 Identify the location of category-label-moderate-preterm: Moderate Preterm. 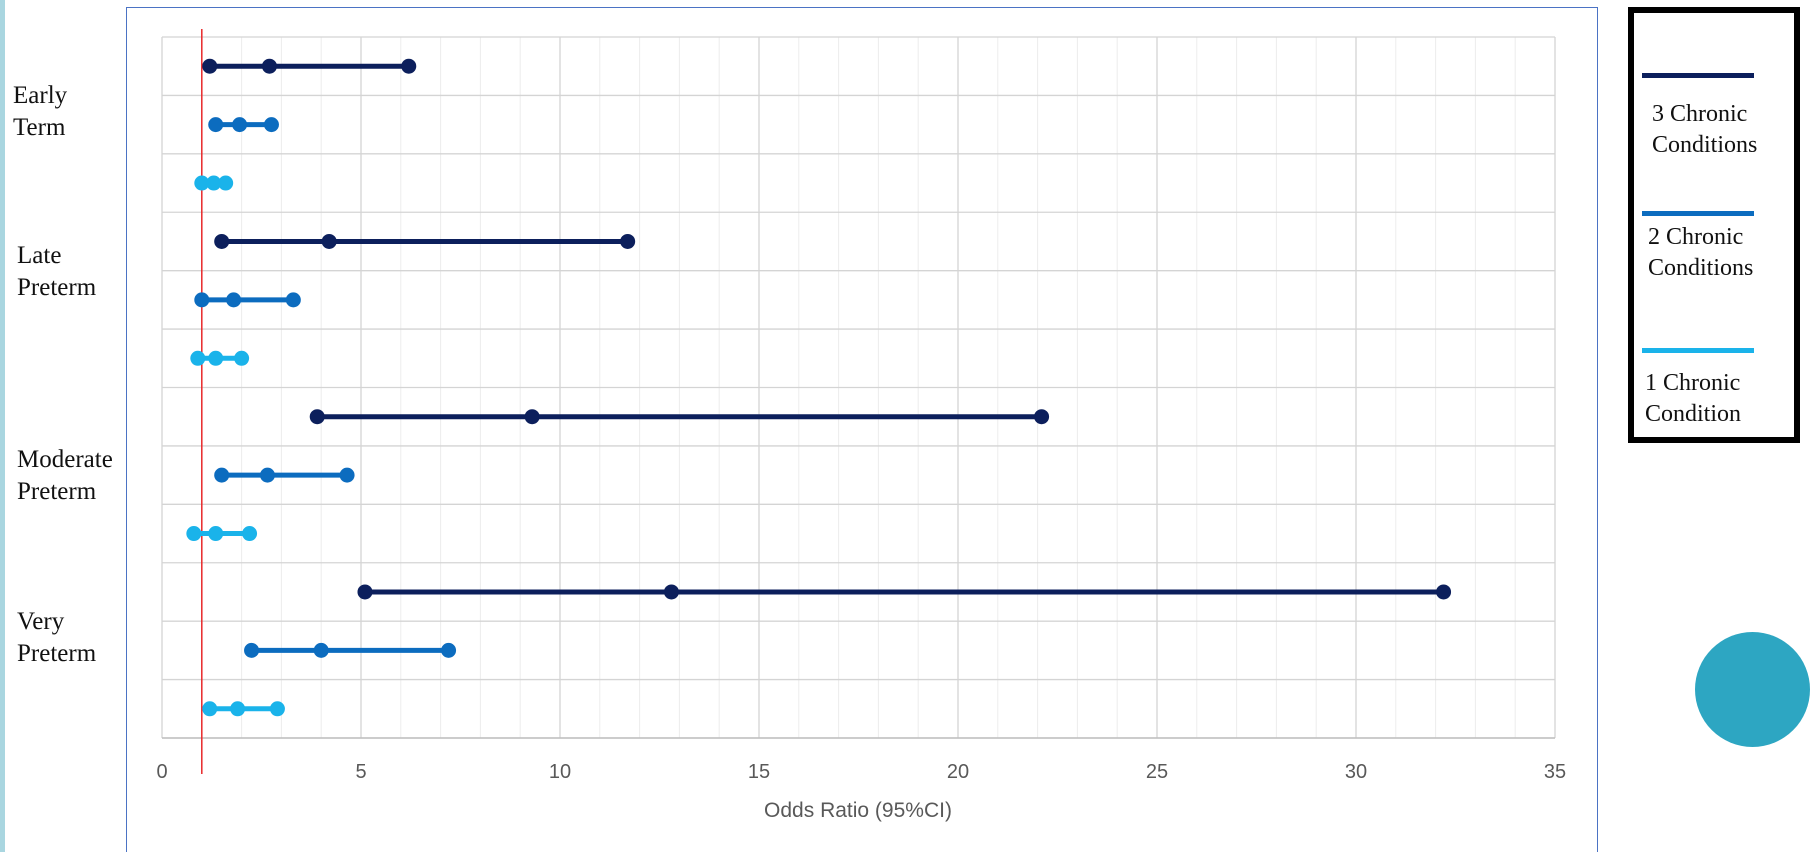
(65, 475).